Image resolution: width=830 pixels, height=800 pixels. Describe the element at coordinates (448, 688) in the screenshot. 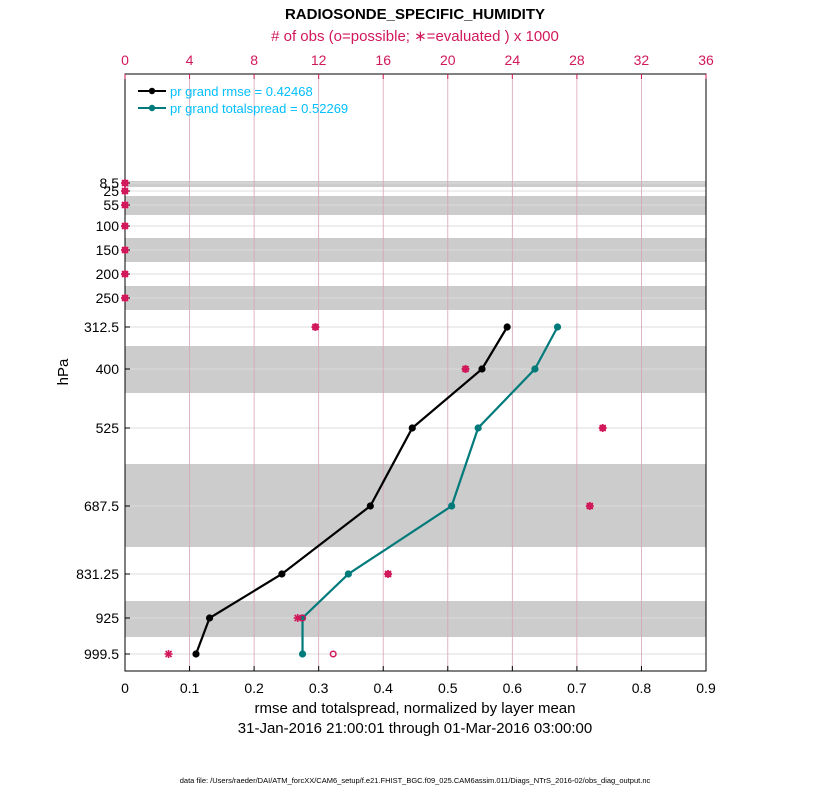

I see `x-tick-label: 0.5` at that location.